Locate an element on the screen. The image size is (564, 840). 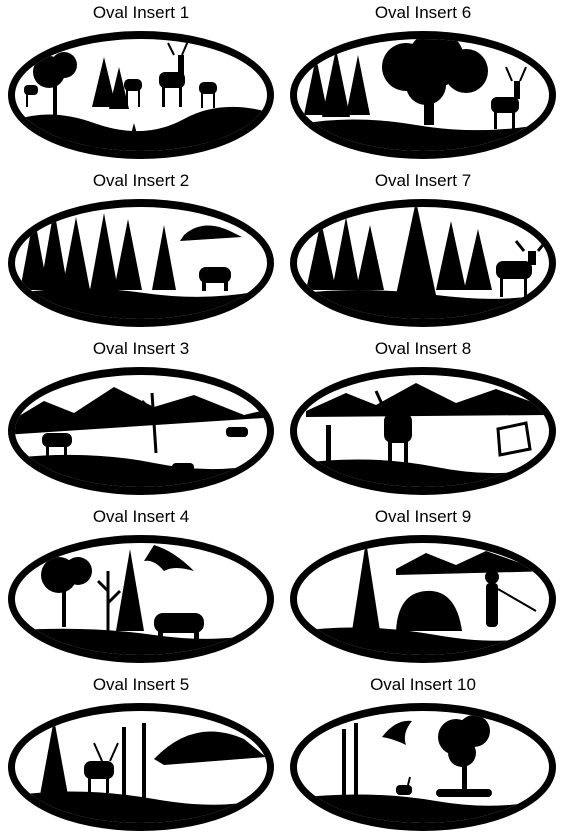
insert-card-4: Oval Insert 4 is located at coordinates (141, 588).